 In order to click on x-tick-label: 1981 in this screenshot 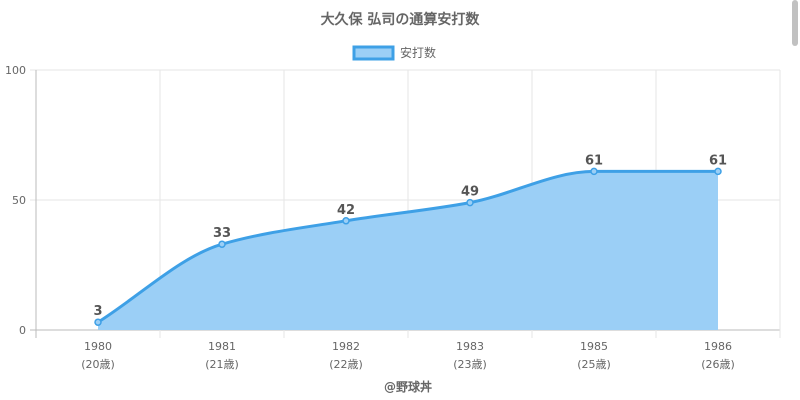, I will do `click(222, 346)`.